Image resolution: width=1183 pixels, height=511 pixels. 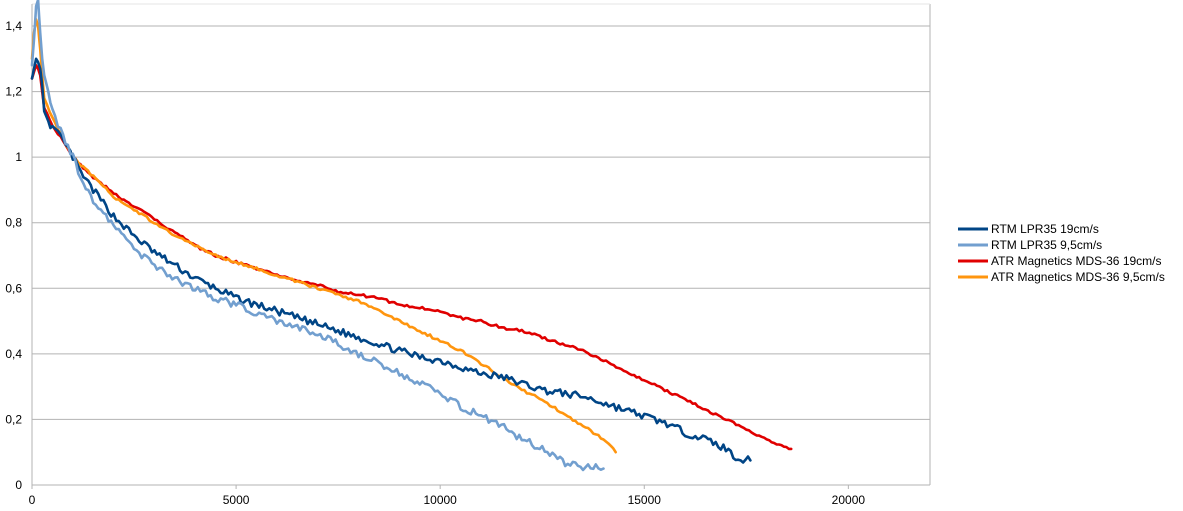 I want to click on y-tick-label: 0, so click(x=18, y=485).